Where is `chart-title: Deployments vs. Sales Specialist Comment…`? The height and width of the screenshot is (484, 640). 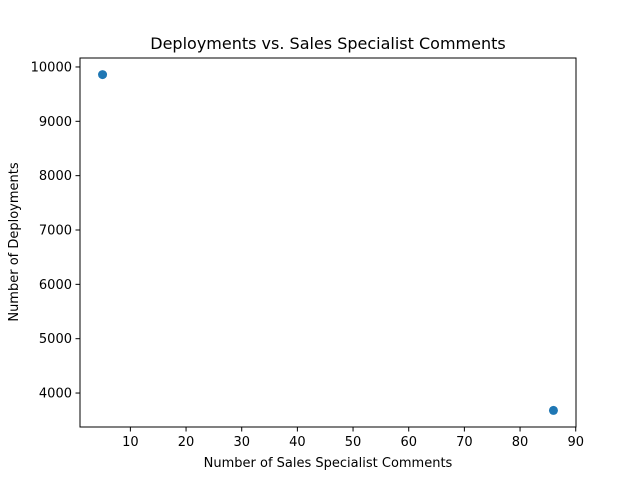 chart-title: Deployments vs. Sales Specialist Comment… is located at coordinates (327, 43).